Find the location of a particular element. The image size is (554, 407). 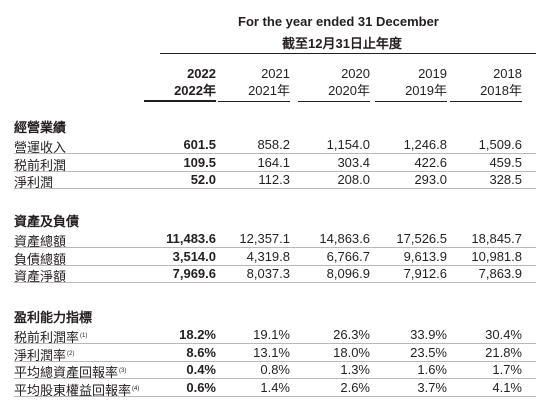

year-label-zh: 2019年 is located at coordinates (426, 90).